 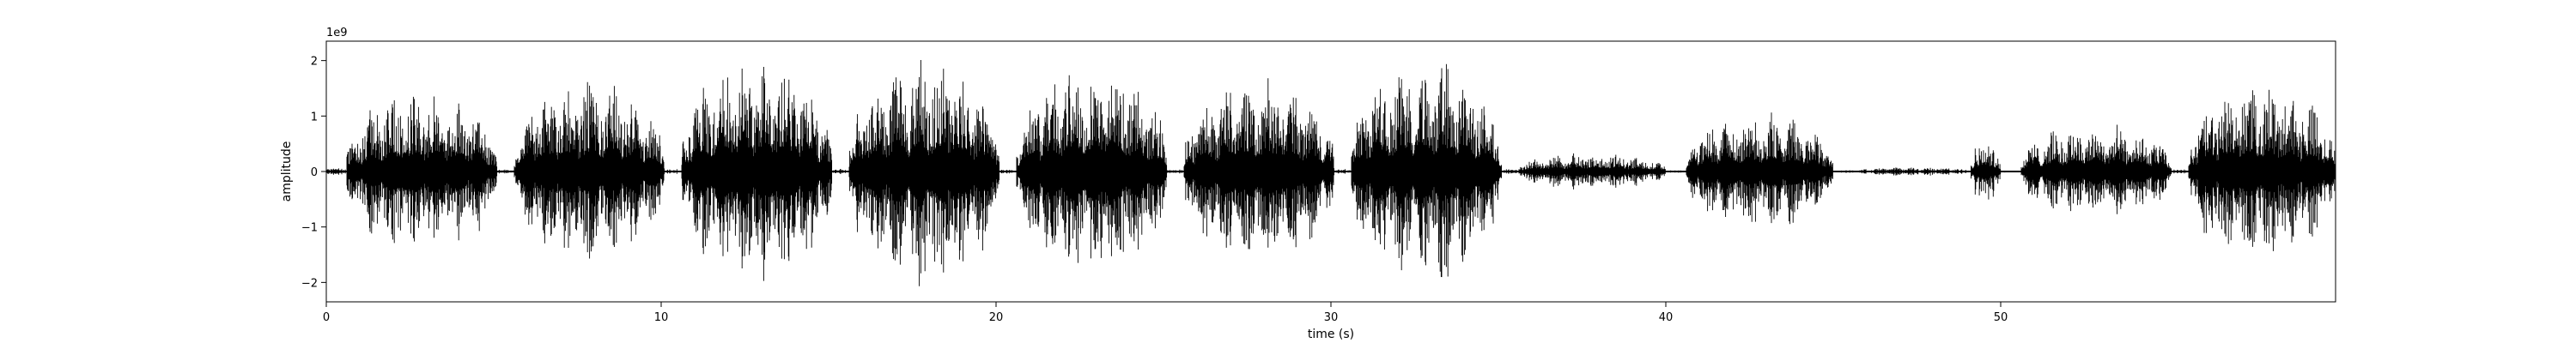 I want to click on y-tick-label: 2, so click(x=314, y=63).